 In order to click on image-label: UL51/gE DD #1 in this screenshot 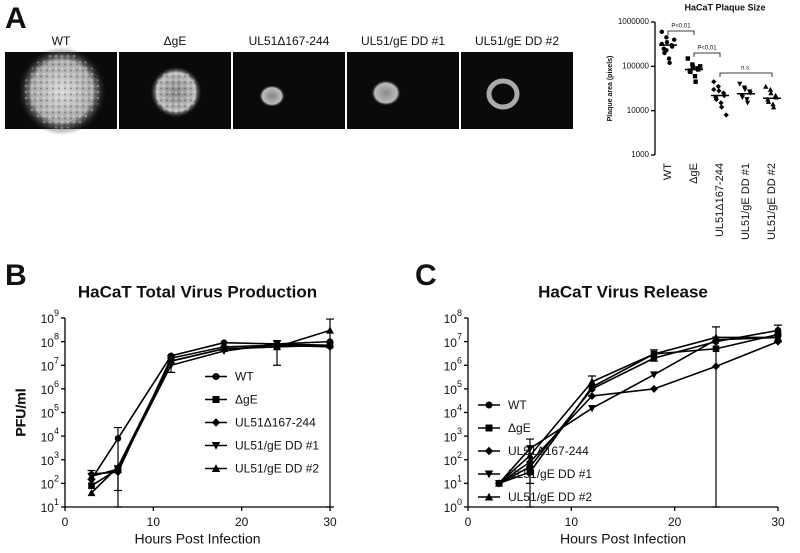, I will do `click(403, 41)`.